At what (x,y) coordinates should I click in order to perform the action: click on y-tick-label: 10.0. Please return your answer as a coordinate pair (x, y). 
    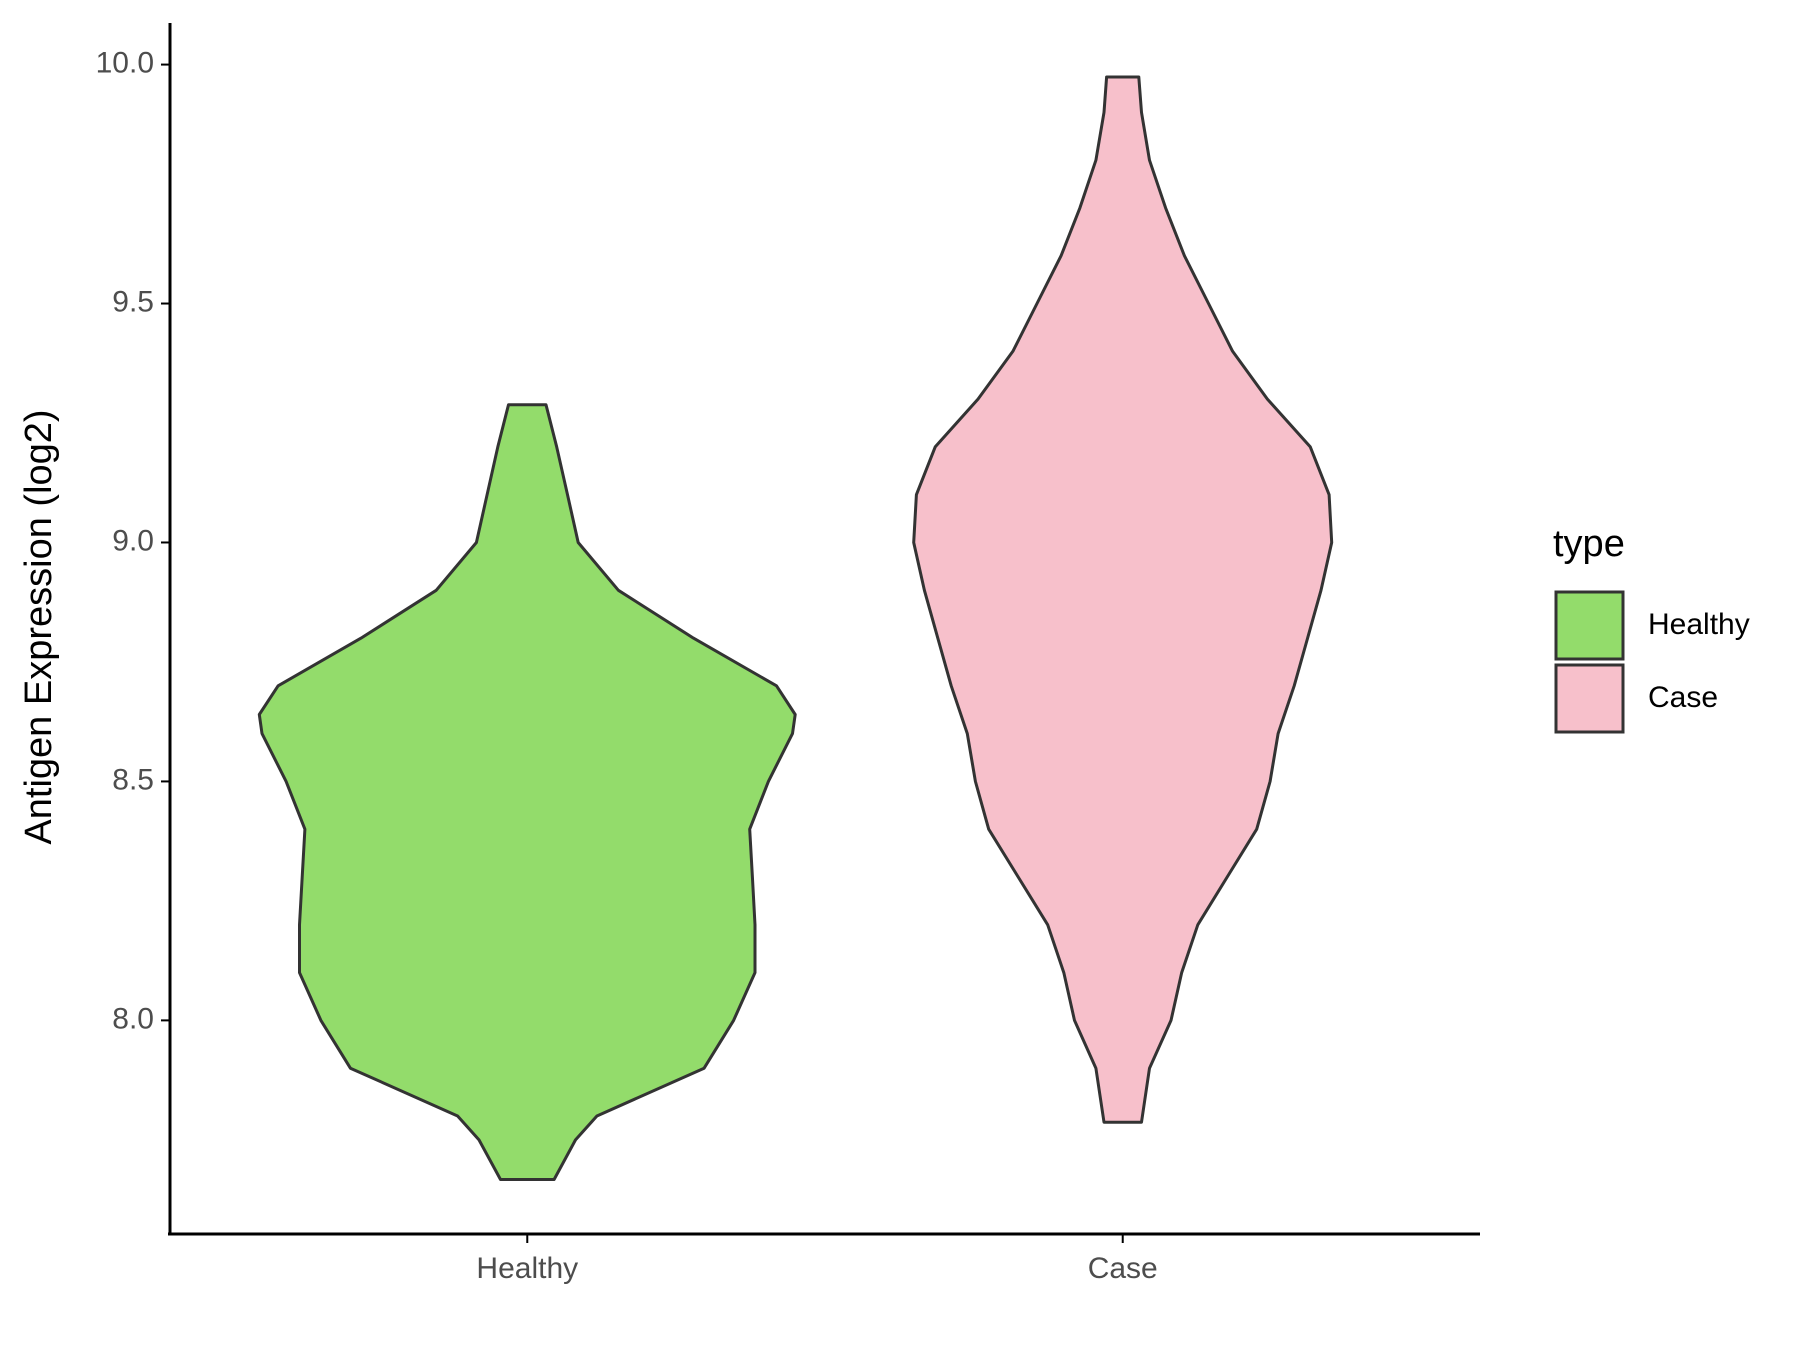
    Looking at the image, I should click on (125, 62).